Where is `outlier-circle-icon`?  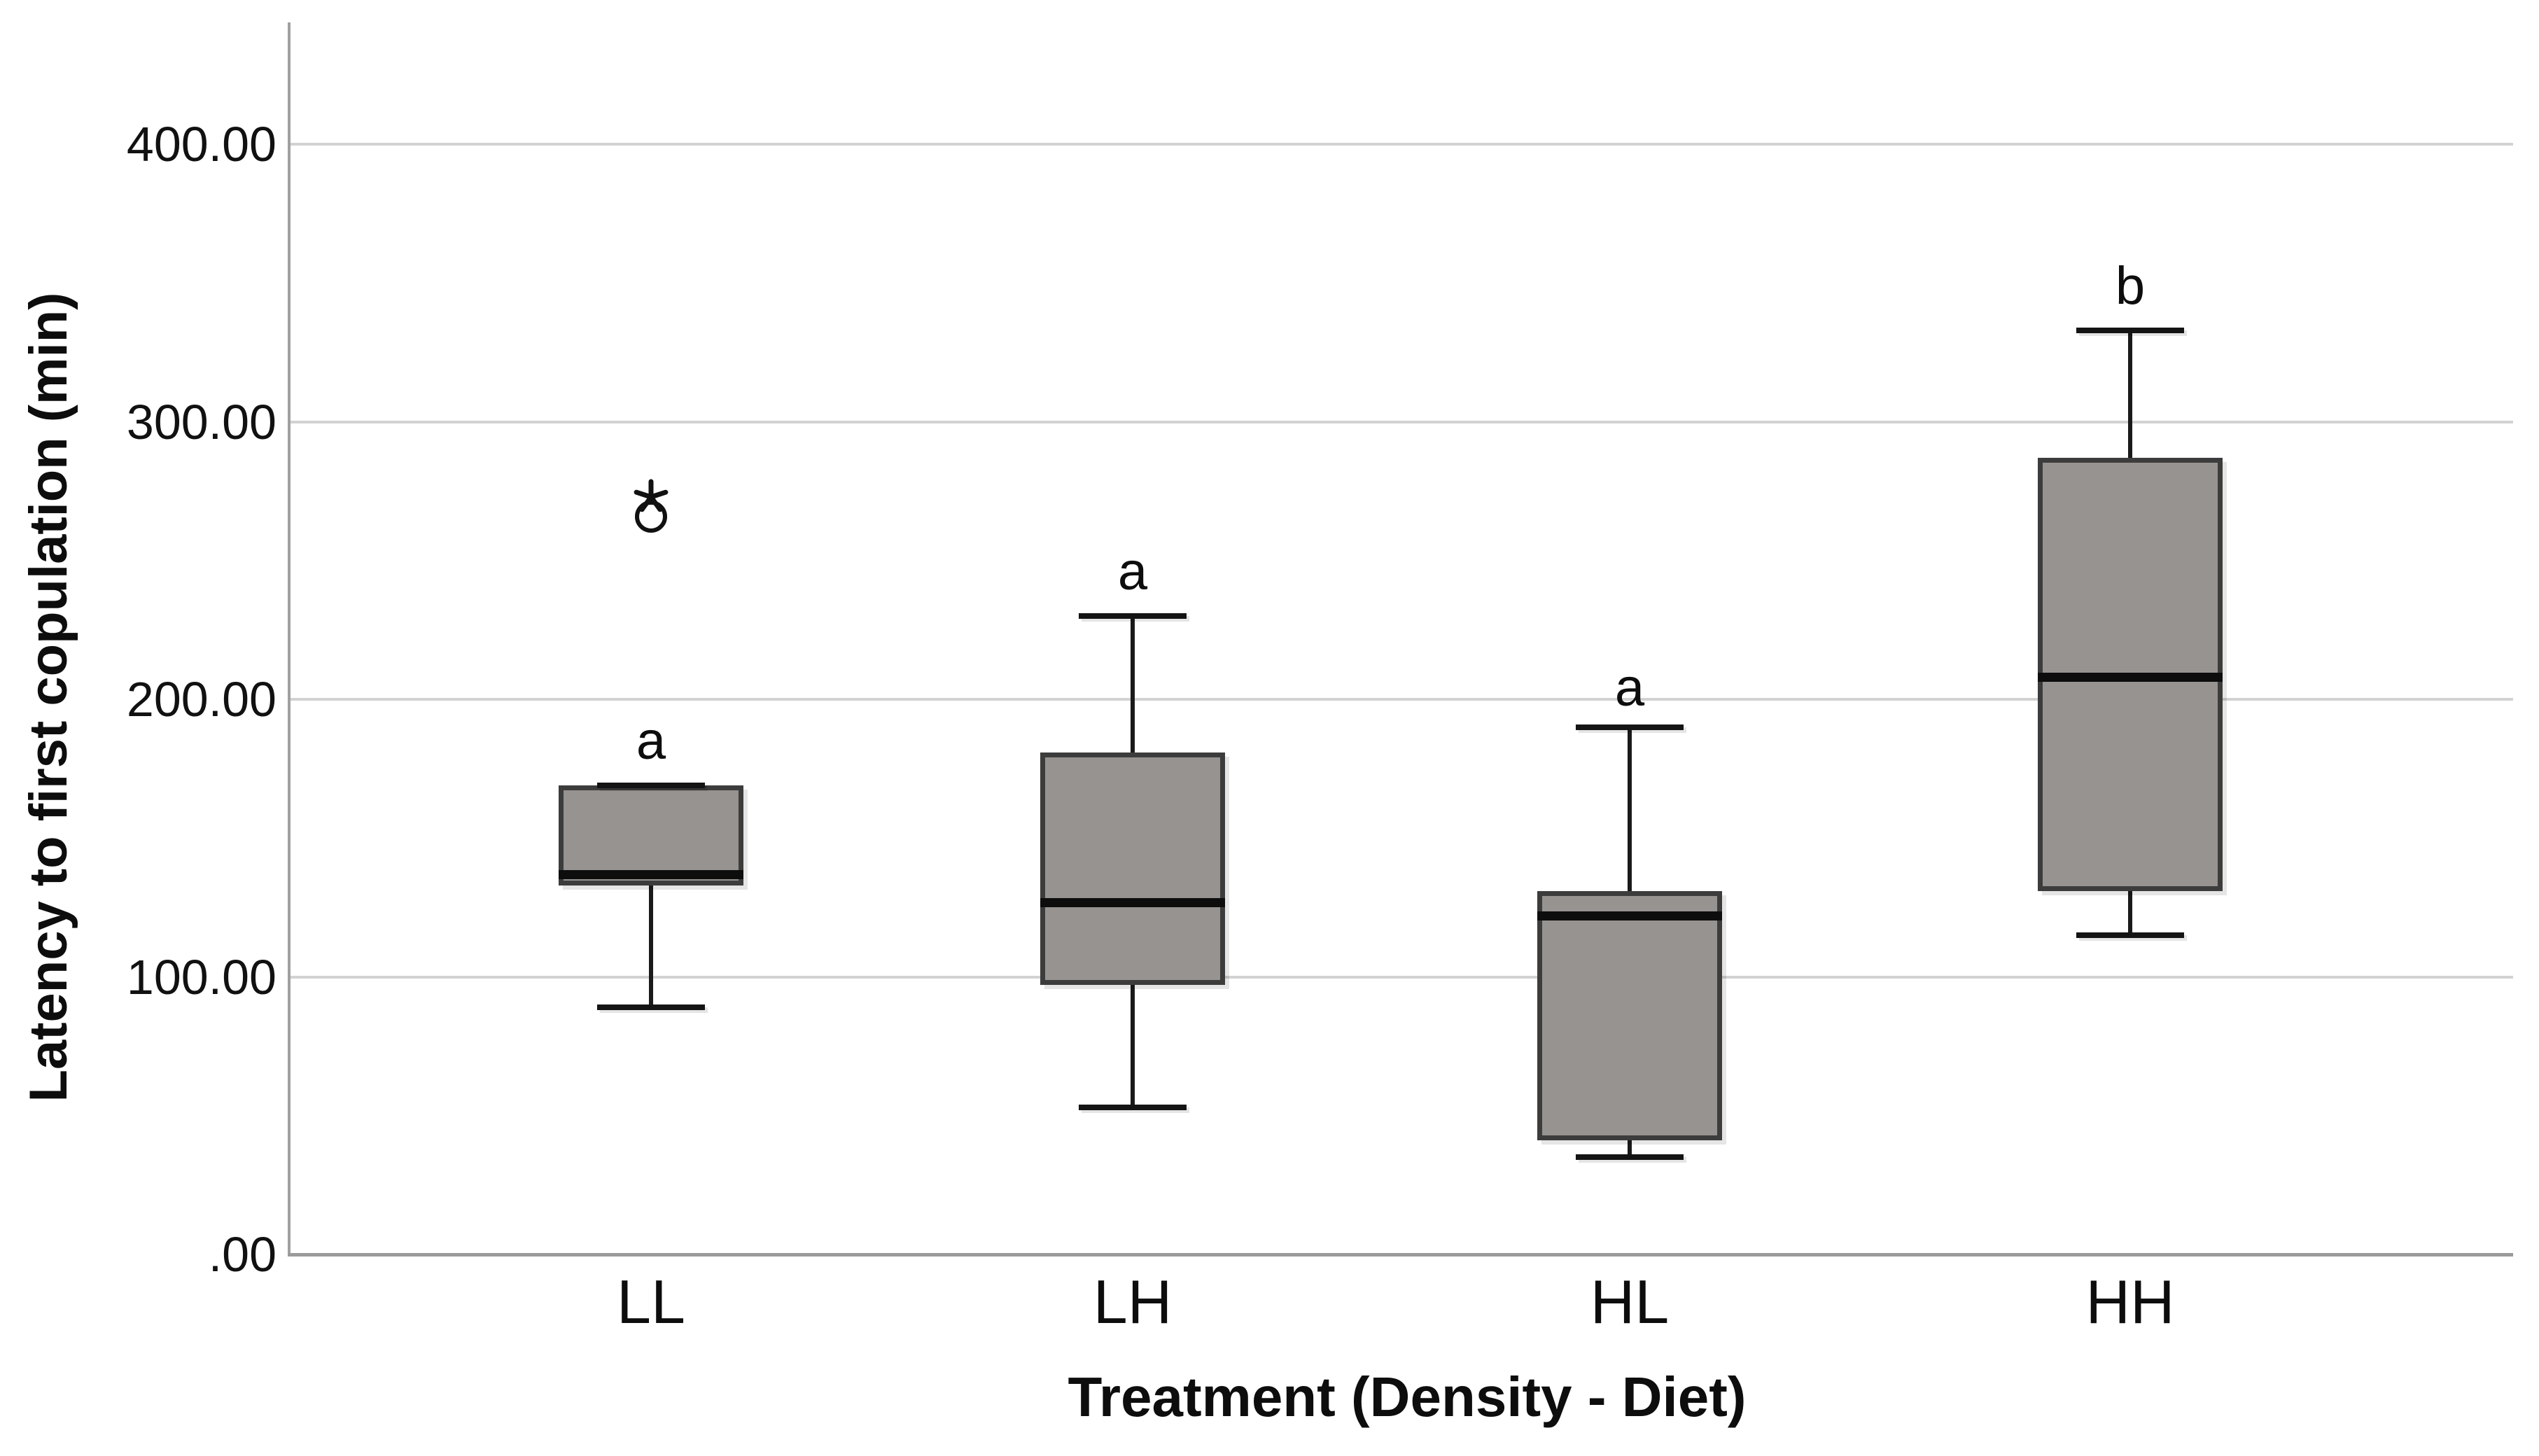
outlier-circle-icon is located at coordinates (651, 516).